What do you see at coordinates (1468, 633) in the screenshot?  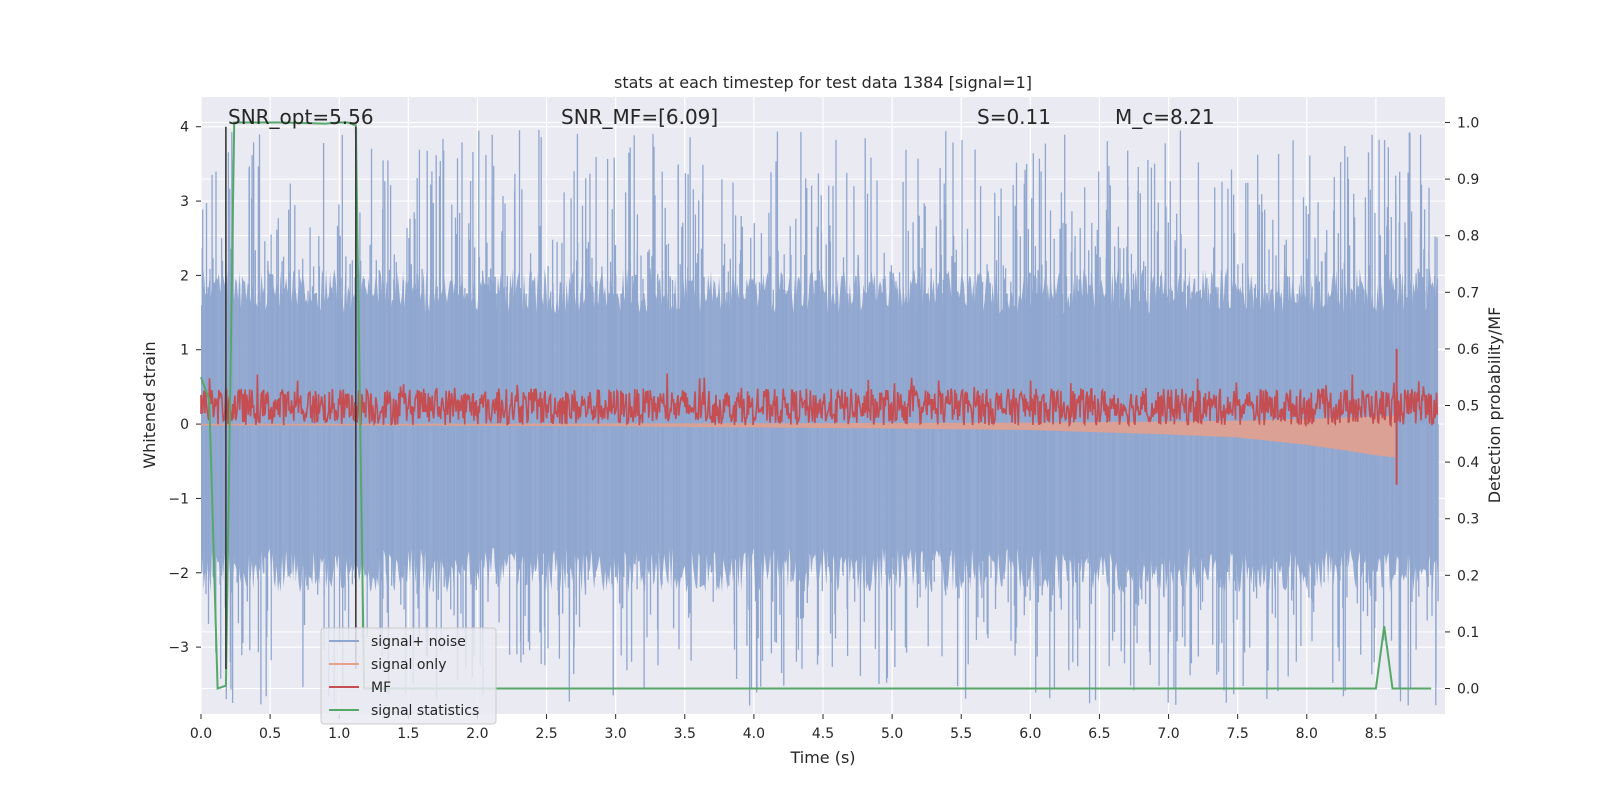 I see `y2-tick-label: 0.1` at bounding box center [1468, 633].